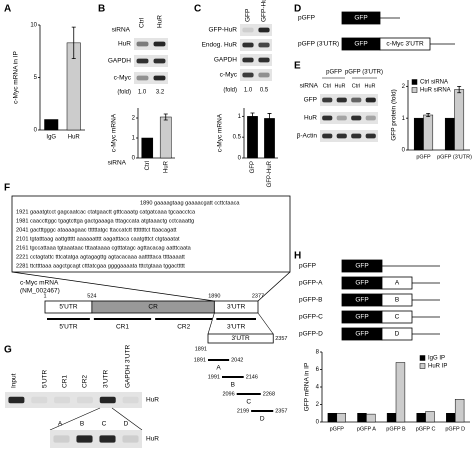  Describe the element at coordinates (236, 327) in the screenshot. I see `subregion-label: 3'UTR` at that location.